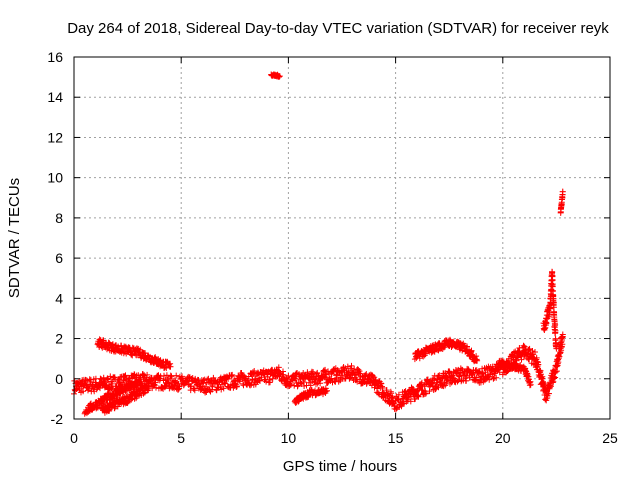 Image resolution: width=640 pixels, height=485 pixels. Describe the element at coordinates (59, 218) in the screenshot. I see `y-tick-label: 8` at that location.